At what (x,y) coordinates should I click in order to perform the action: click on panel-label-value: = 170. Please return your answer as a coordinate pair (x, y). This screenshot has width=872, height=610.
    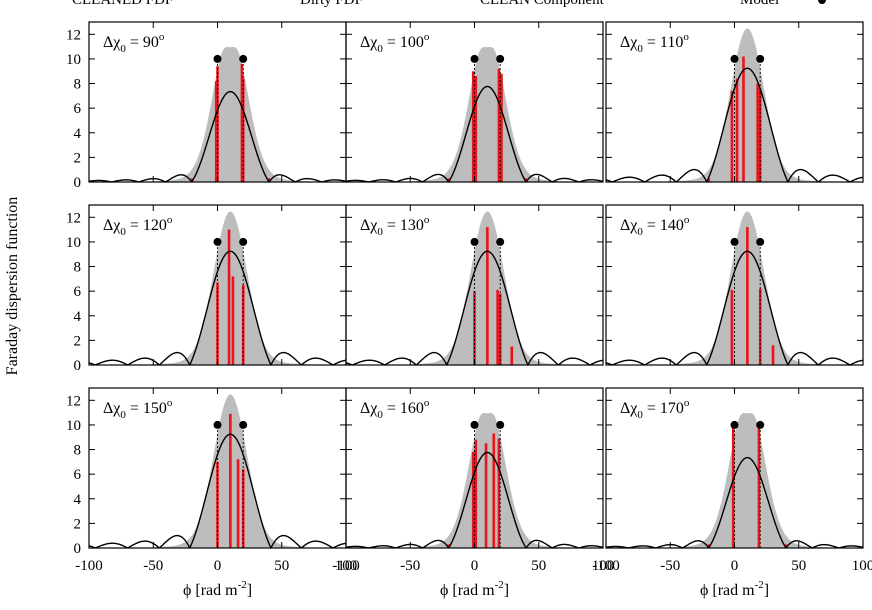
    Looking at the image, I should click on (663, 408).